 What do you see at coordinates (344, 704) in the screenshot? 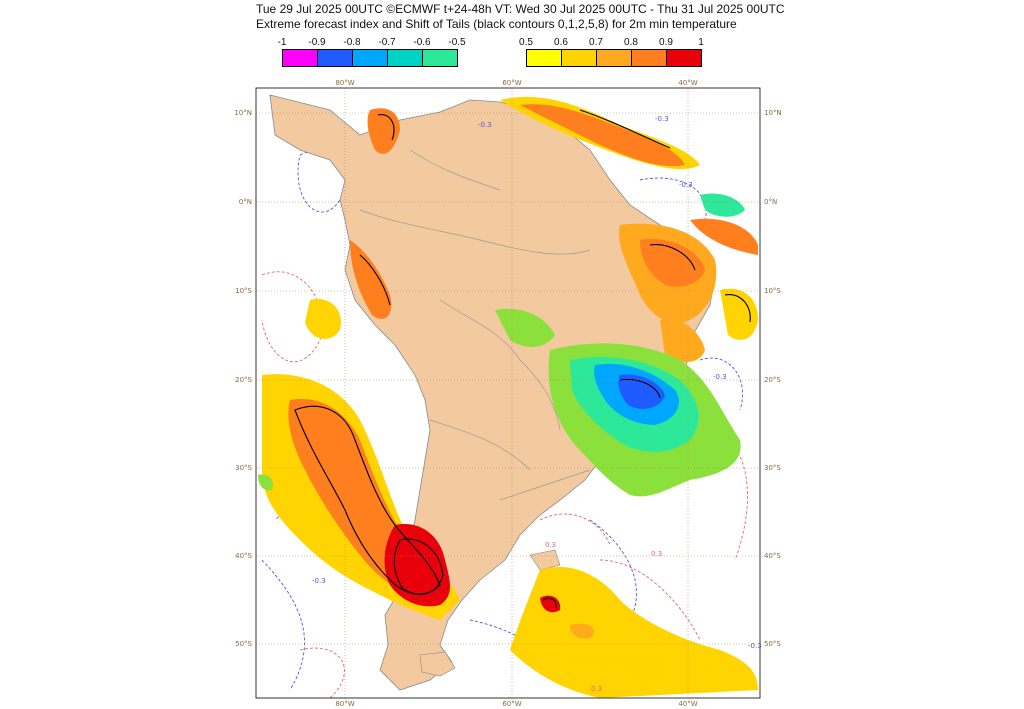
I see `axis-label-bottom: 80°W` at bounding box center [344, 704].